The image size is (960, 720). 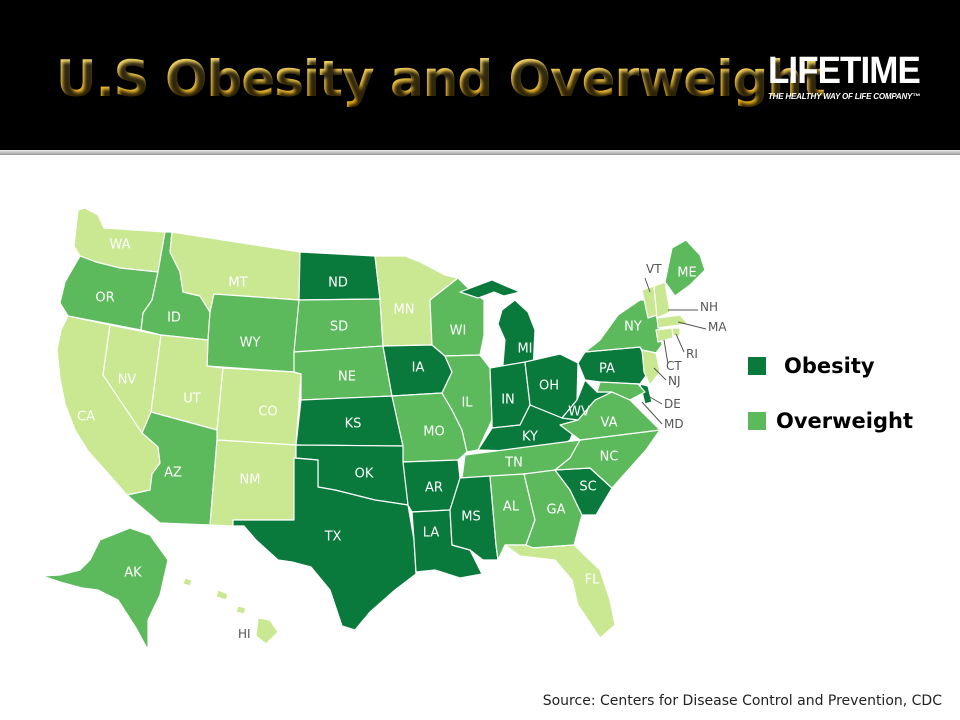 What do you see at coordinates (434, 488) in the screenshot?
I see `state-label-ar: AR` at bounding box center [434, 488].